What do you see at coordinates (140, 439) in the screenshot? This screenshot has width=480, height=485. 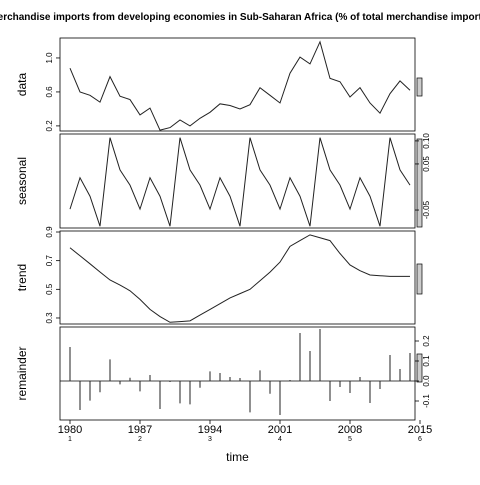 I see `cycle-label: 2` at bounding box center [140, 439].